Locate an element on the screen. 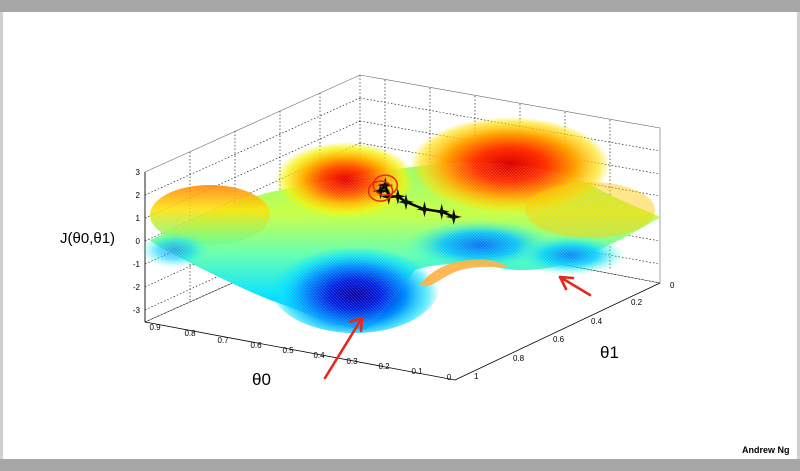  x-tick: 0.1 is located at coordinates (417, 371).